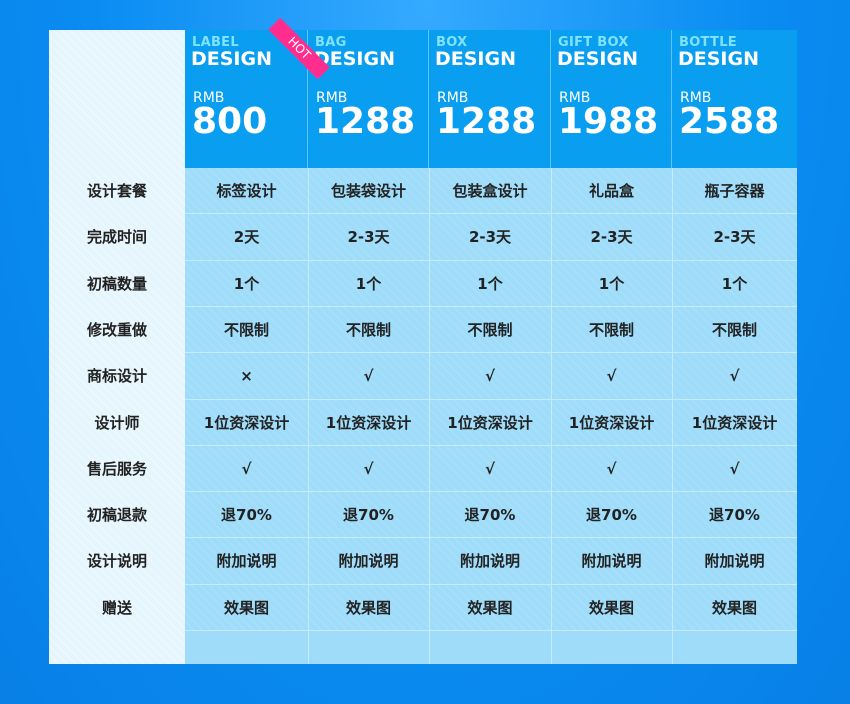 The image size is (850, 704). I want to click on row-label: 完成时间, so click(116, 237).